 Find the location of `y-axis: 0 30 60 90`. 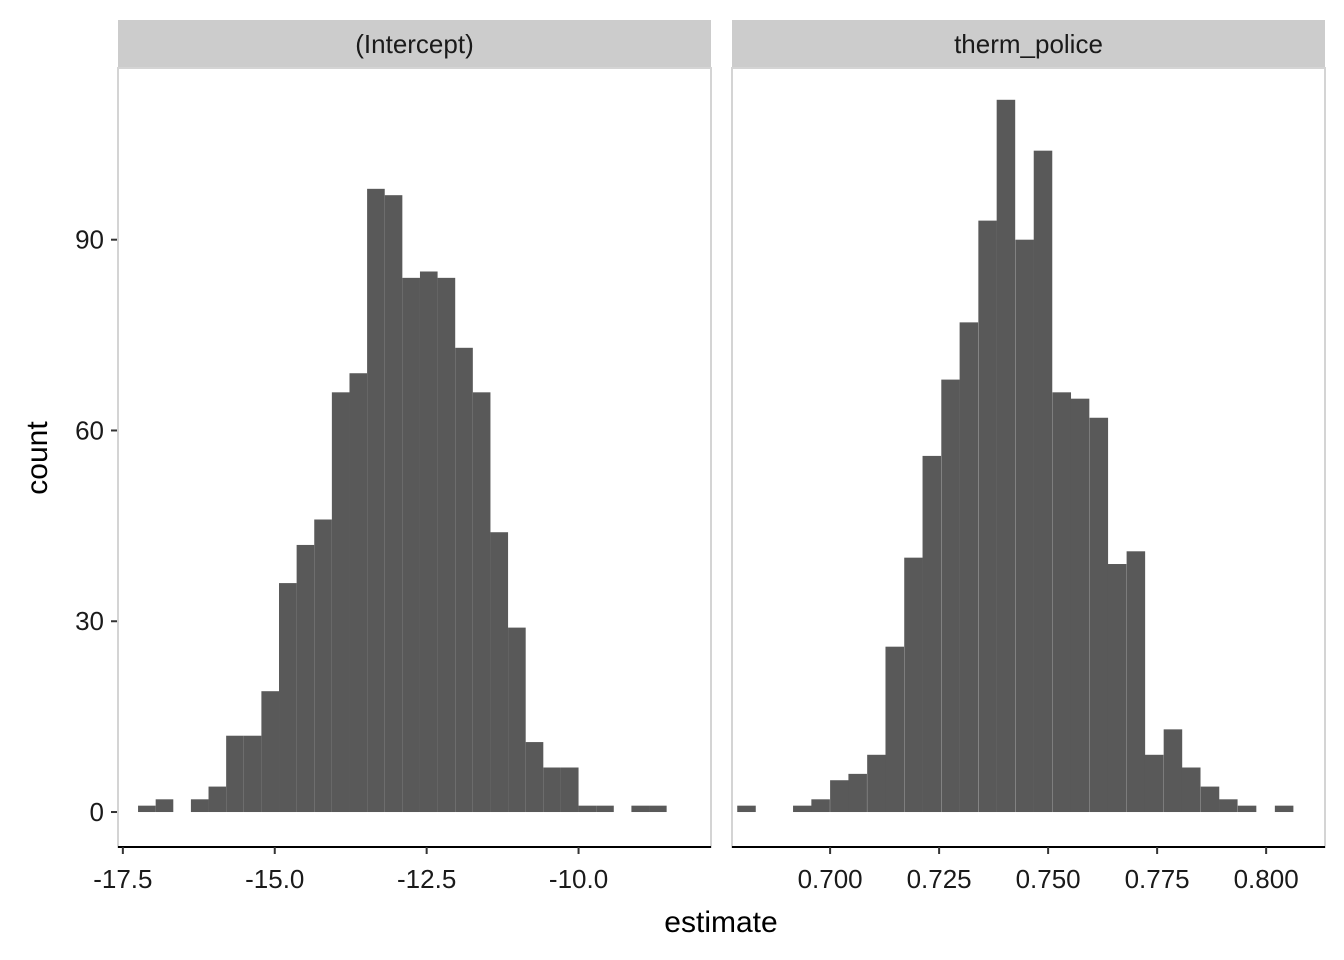

y-axis: 0 30 60 90 is located at coordinates (97, 457).